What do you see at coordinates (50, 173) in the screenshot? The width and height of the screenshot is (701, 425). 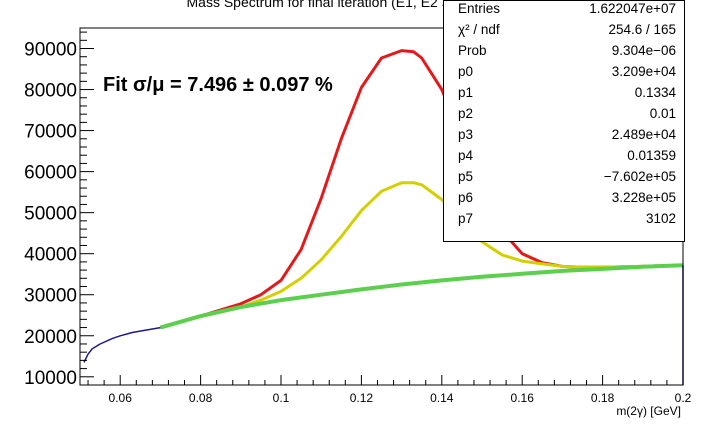 I see `y-tick-label: 60000` at bounding box center [50, 173].